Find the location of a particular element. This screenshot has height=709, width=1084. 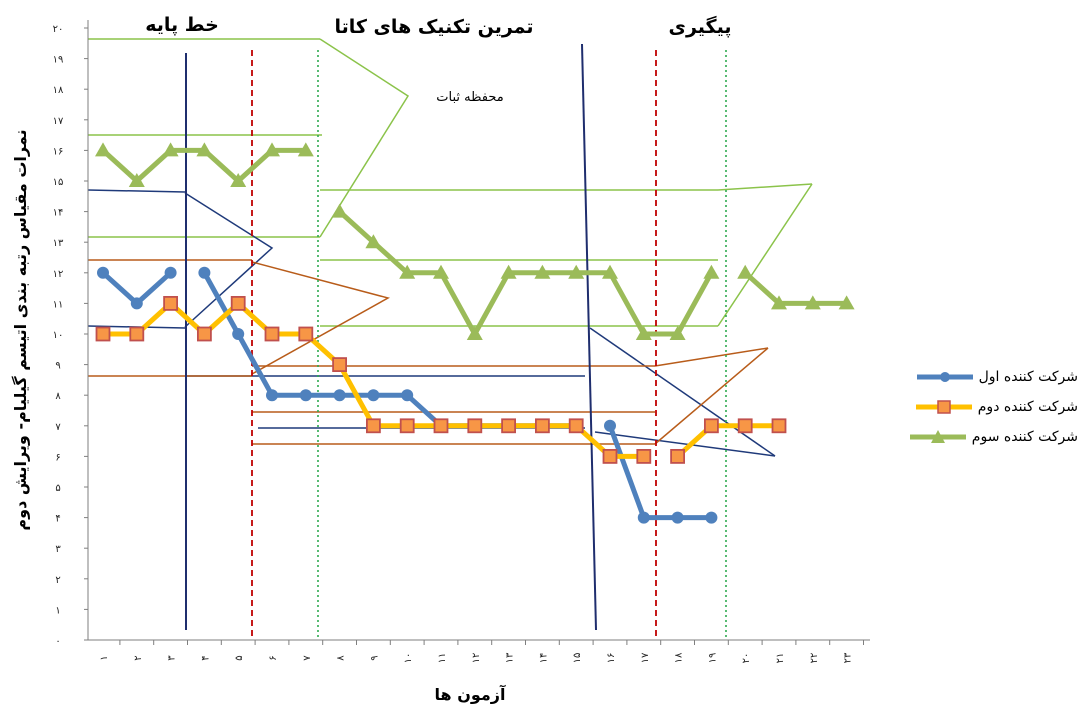

y-tick-label-4: ۴ is located at coordinates (57, 519).